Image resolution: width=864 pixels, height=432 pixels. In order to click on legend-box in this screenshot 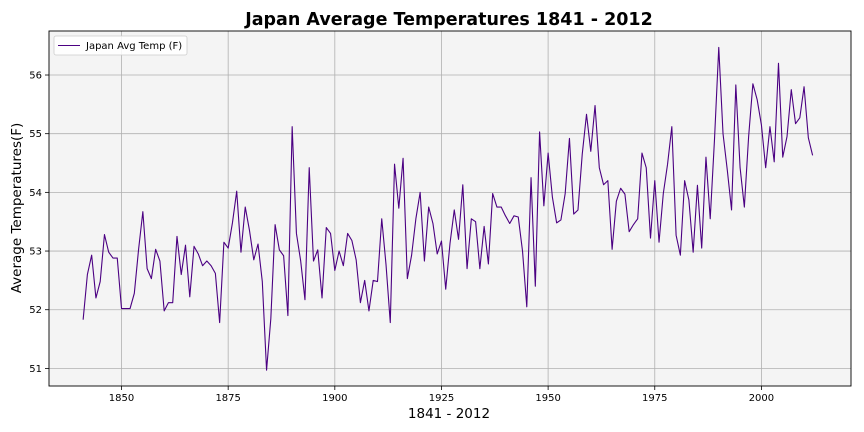, I will do `click(120, 45)`.